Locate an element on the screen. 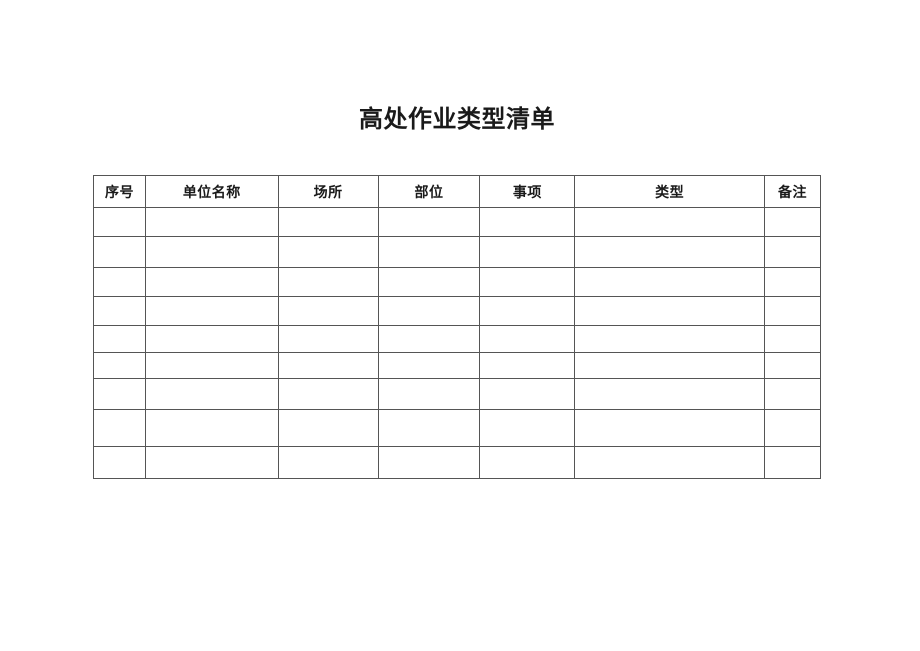  column-header-place: 场所 is located at coordinates (328, 191).